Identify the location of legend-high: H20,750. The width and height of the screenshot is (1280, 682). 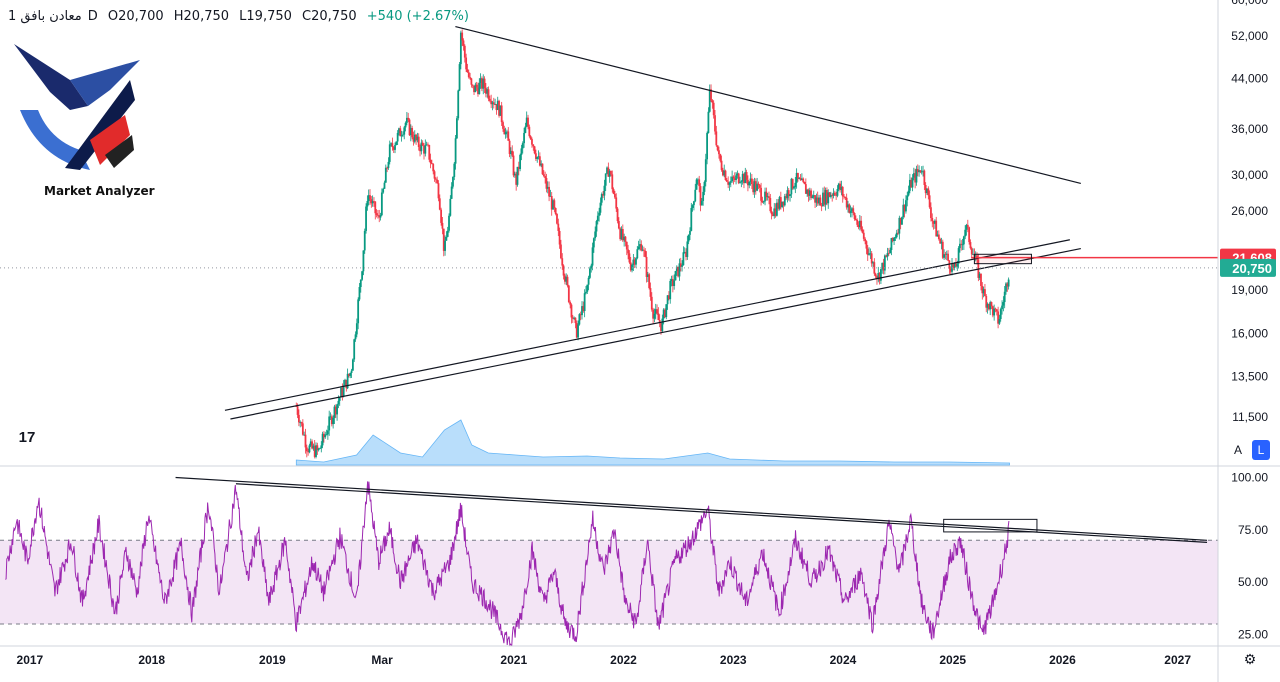
(201, 16).